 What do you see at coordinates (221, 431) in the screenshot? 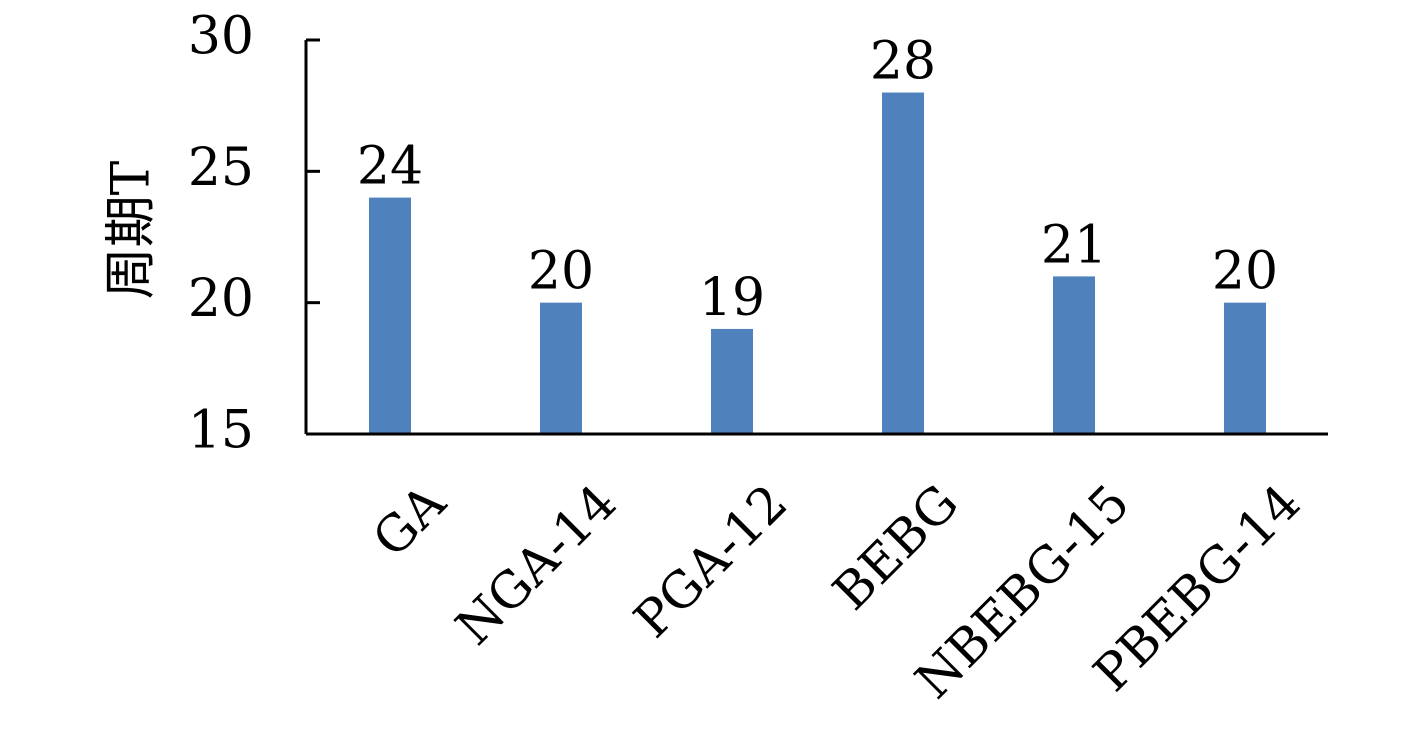
I see `y-tick-label: 15` at bounding box center [221, 431].